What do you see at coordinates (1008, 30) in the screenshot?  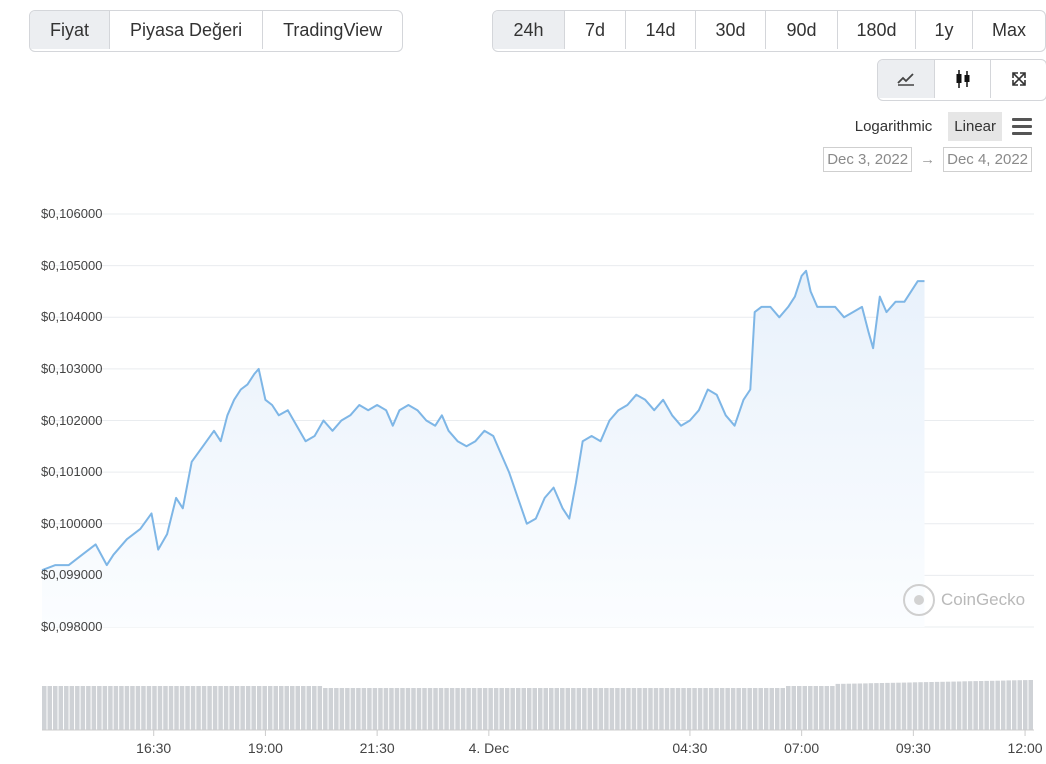 I see `range-max-button: Max` at bounding box center [1008, 30].